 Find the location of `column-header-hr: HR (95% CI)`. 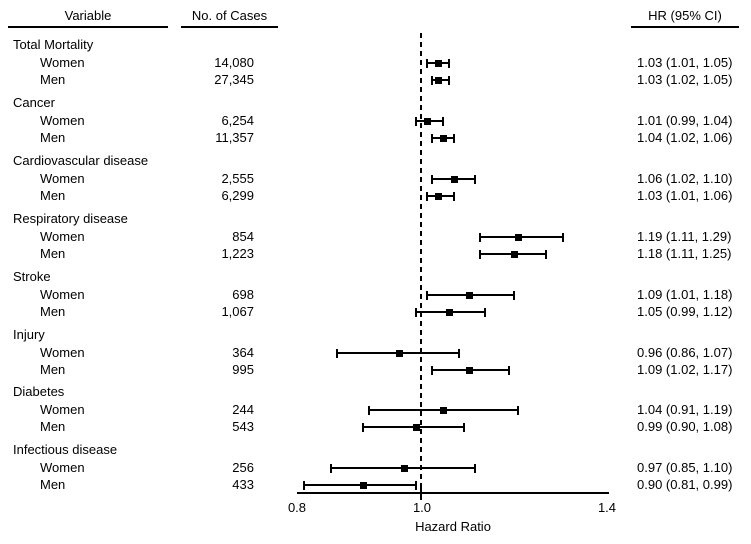

column-header-hr: HR (95% CI) is located at coordinates (685, 16).